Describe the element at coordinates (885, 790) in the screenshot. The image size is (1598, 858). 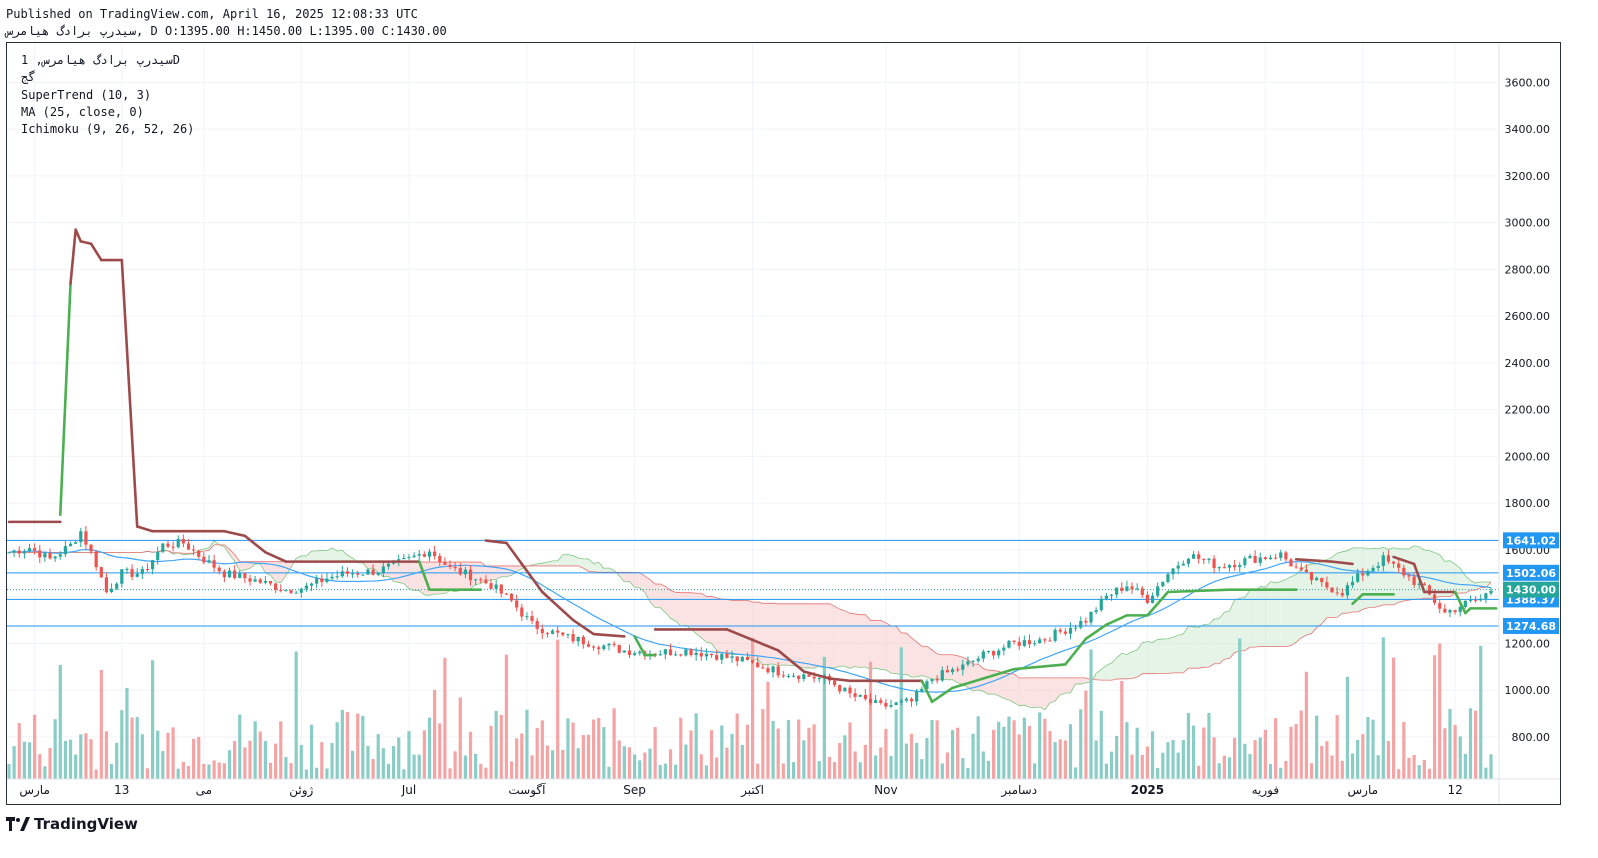
I see `x-tick-label: Nov` at that location.